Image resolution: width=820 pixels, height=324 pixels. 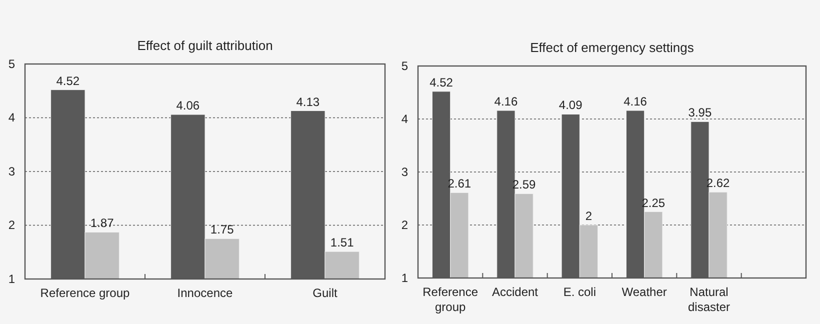 I want to click on x-tick-label: Accident, so click(x=515, y=292).